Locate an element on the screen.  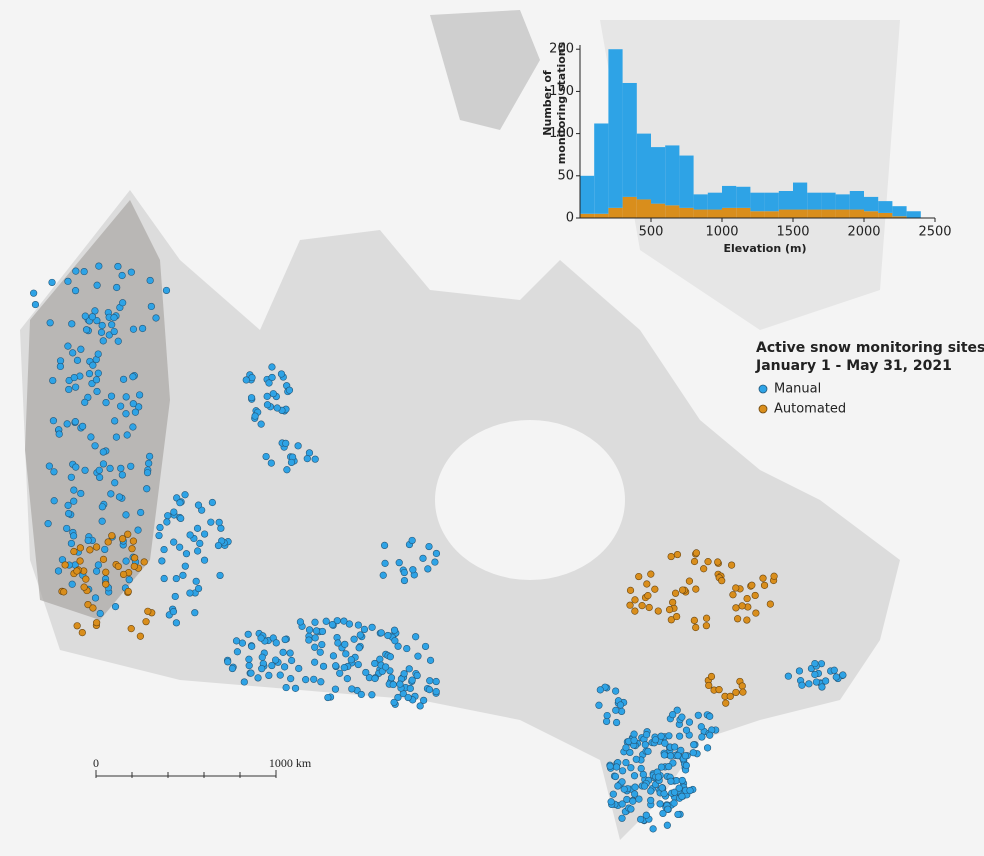
legend-label: Automated is located at coordinates (810, 409).